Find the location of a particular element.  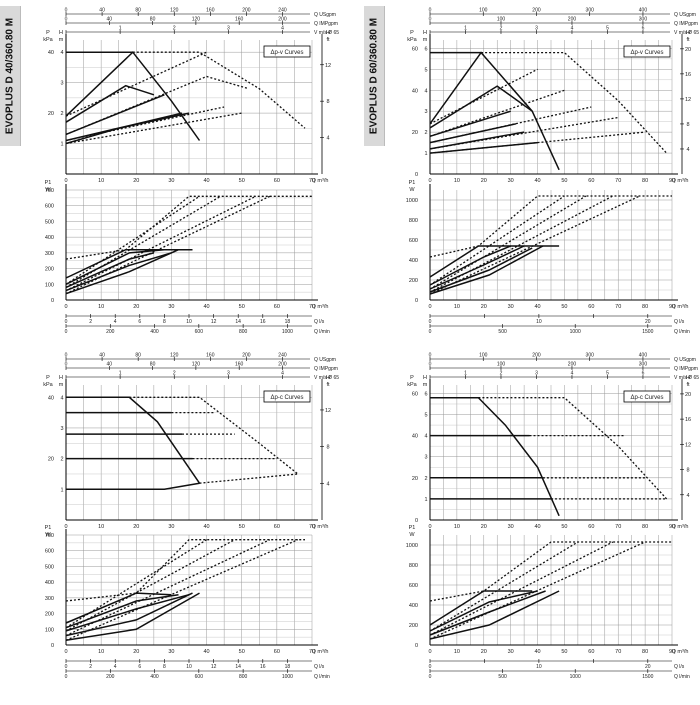

y-tick-label: 20 is located at coordinates (51, 114).